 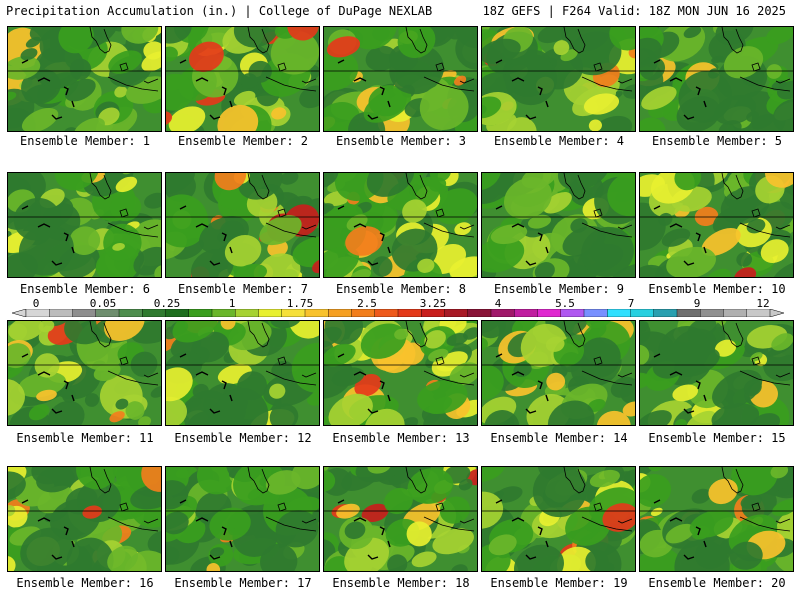 What do you see at coordinates (103, 303) in the screenshot?
I see `colorbar-tick-label: 0.05` at bounding box center [103, 303].